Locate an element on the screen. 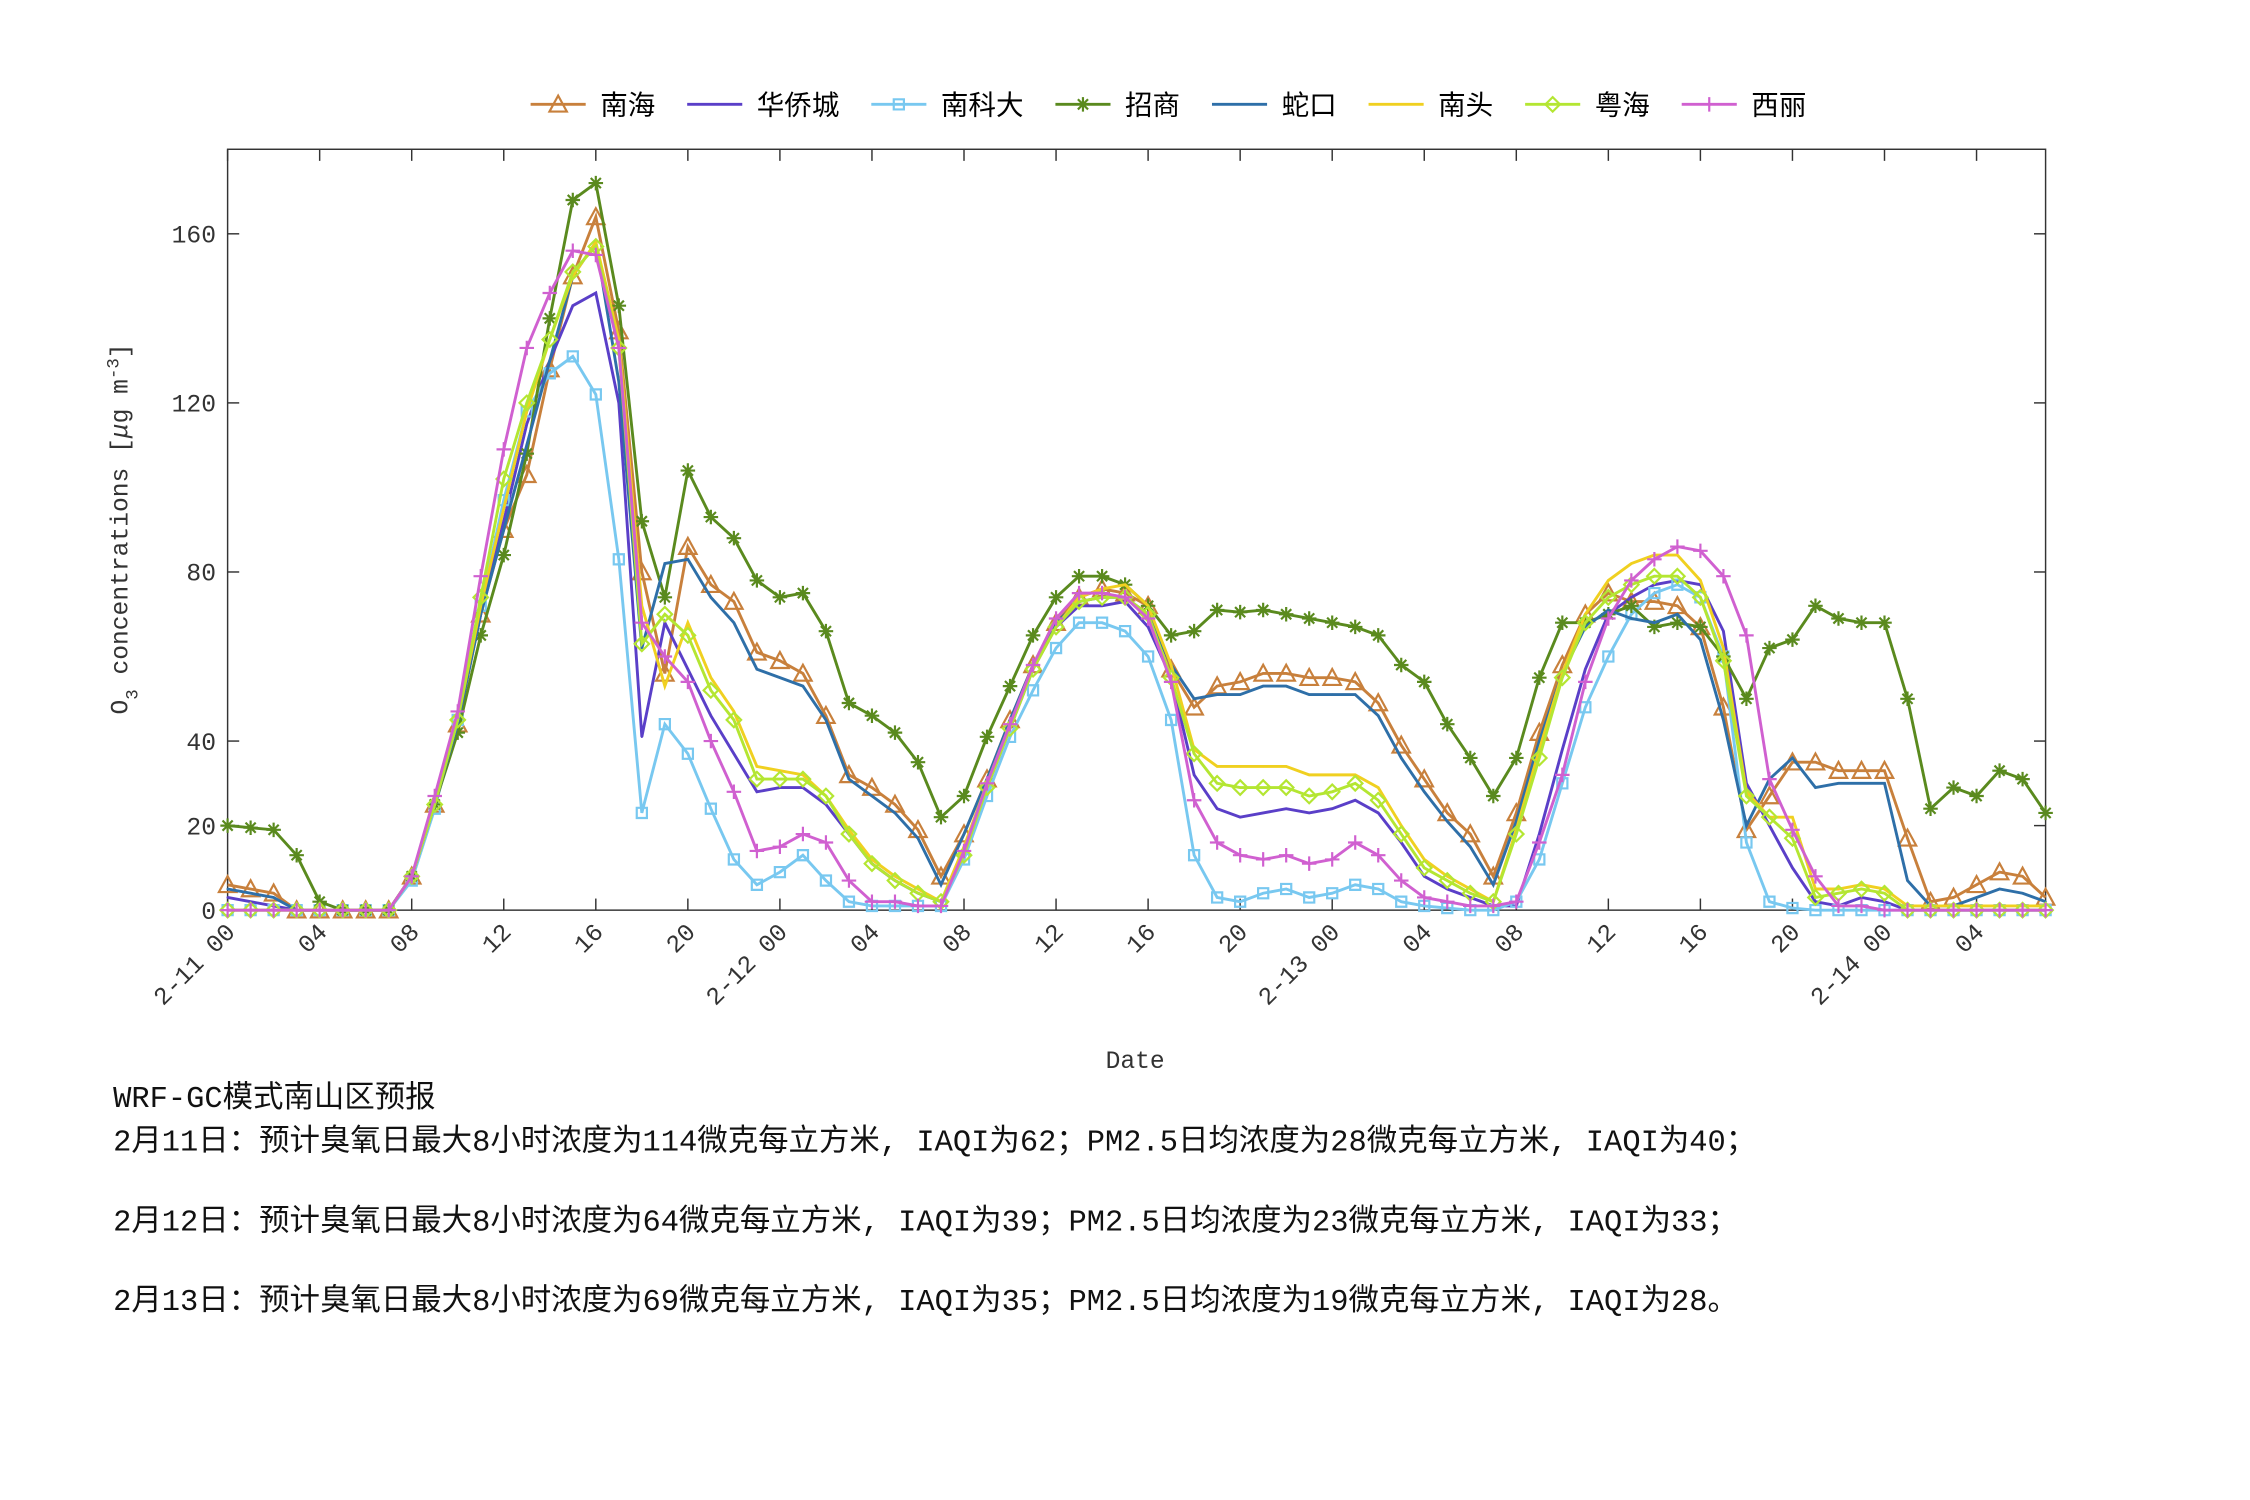 Image resolution: width=2250 pixels, height=1500 pixels. x-tick-label: 08 is located at coordinates (1510, 939).